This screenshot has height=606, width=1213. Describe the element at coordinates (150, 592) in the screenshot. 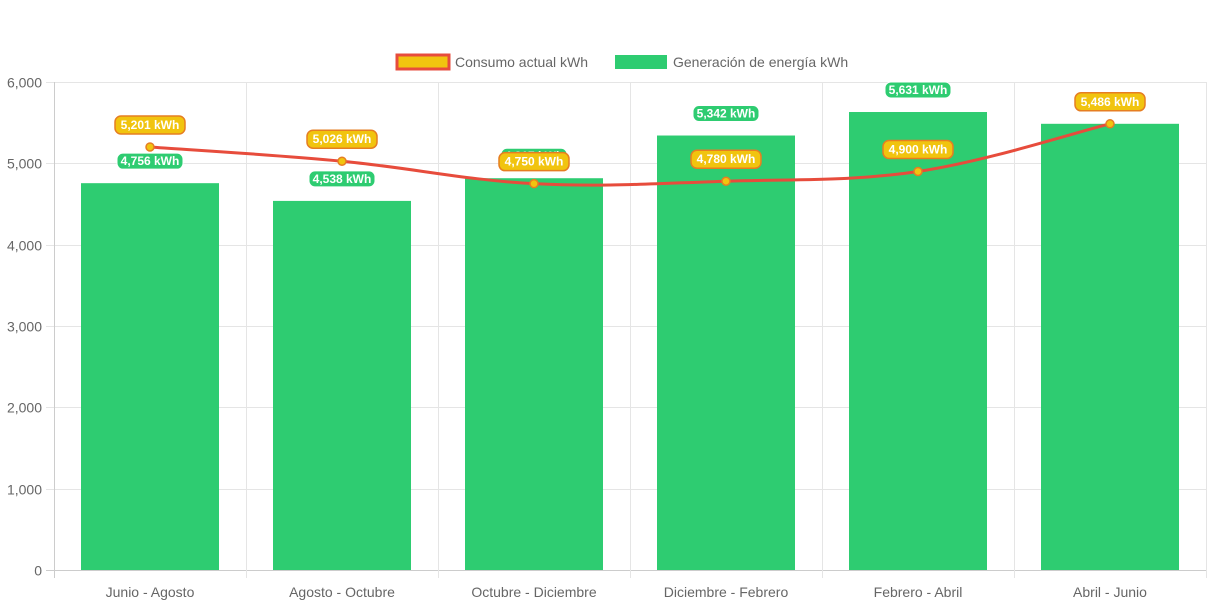

I see `x-tick-label: Junio - Agosto` at that location.